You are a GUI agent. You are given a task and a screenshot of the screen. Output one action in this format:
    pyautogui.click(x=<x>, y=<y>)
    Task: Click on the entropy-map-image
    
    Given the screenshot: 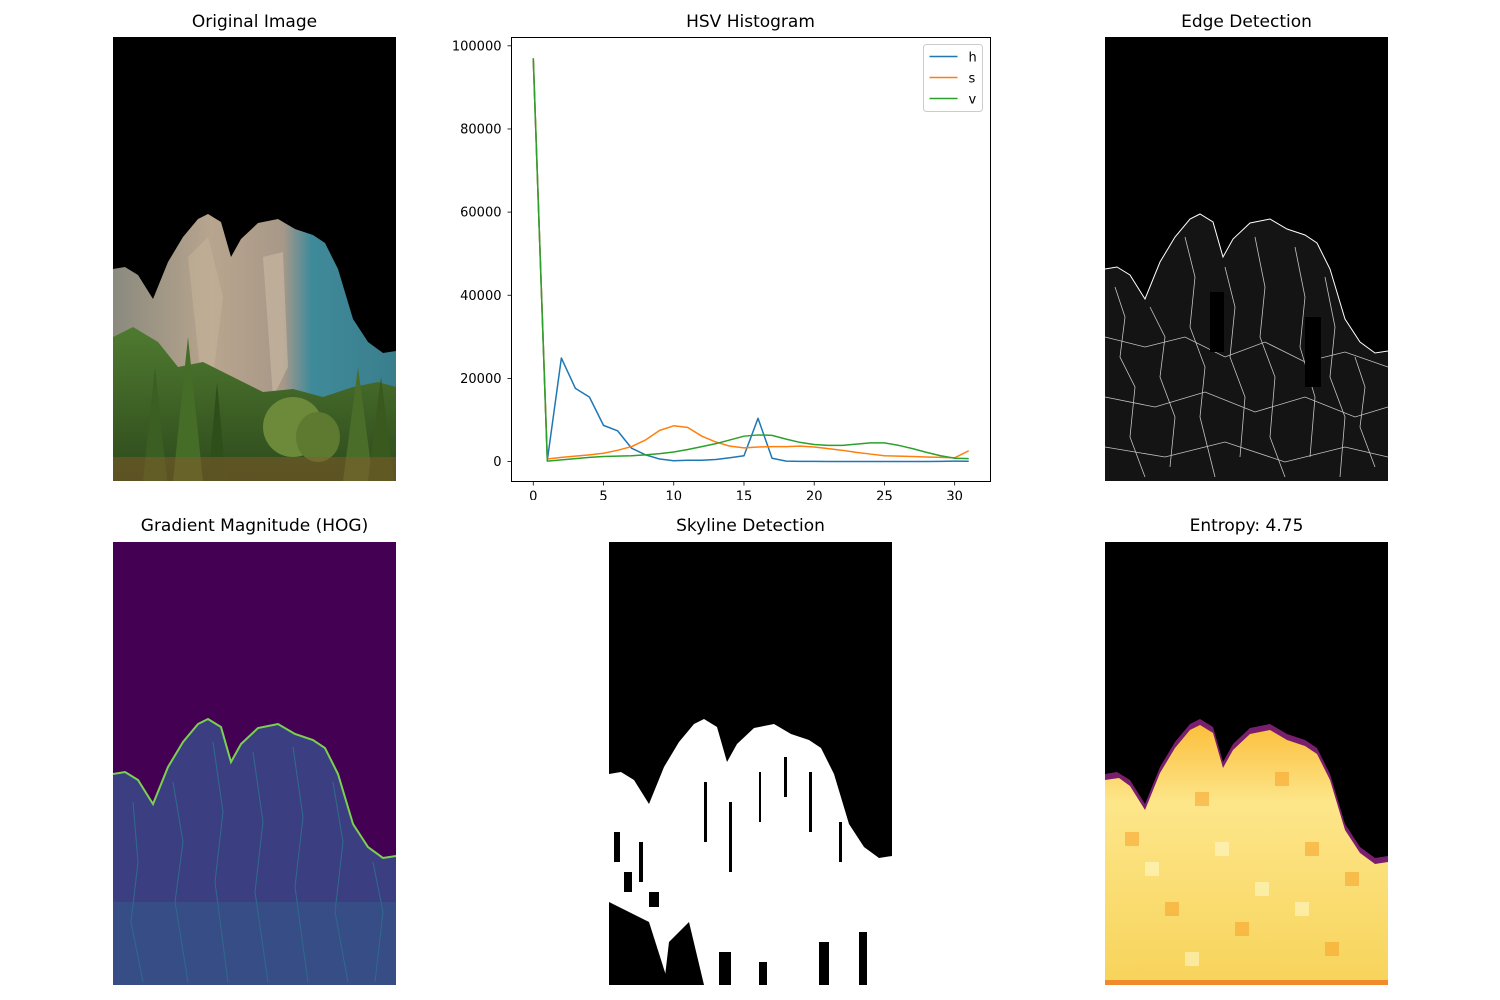 What is the action you would take?
    pyautogui.click(x=1246, y=763)
    